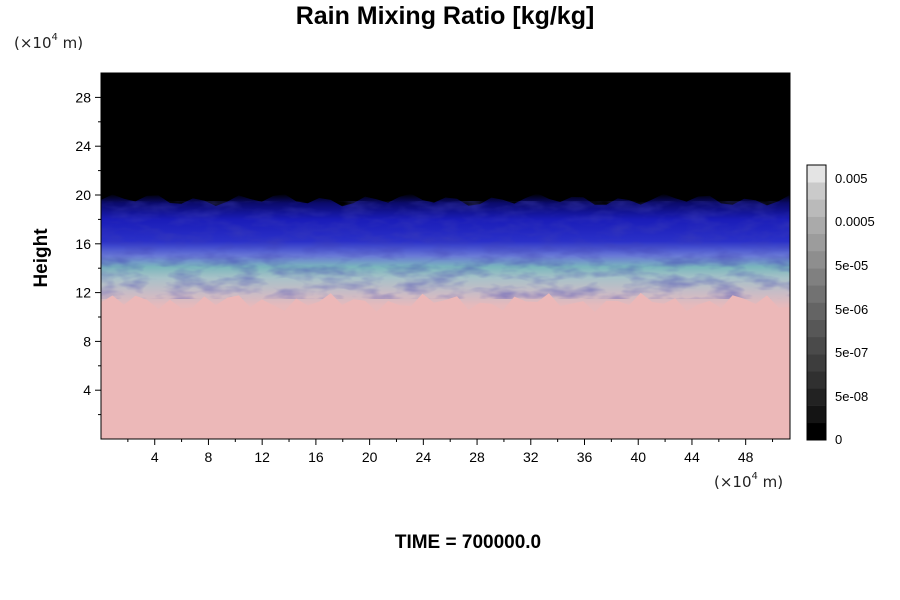 The height and width of the screenshot is (600, 900). I want to click on chart-title: Rain Mixing Ratio [kg/kg], so click(445, 16).